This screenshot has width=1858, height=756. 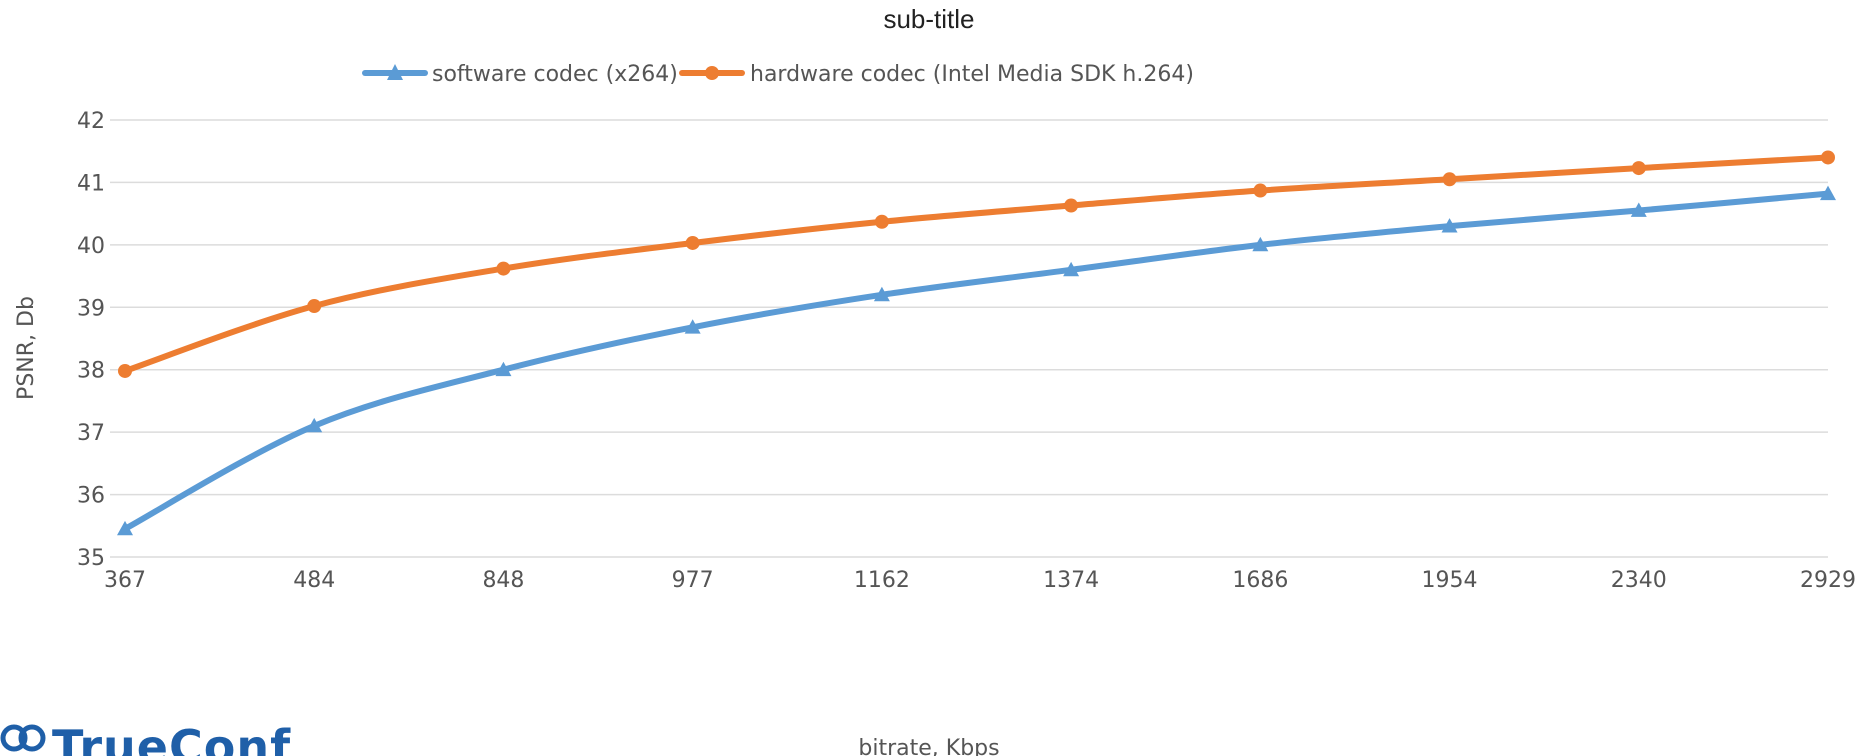 What do you see at coordinates (314, 580) in the screenshot?
I see `x-tick-label: 484` at bounding box center [314, 580].